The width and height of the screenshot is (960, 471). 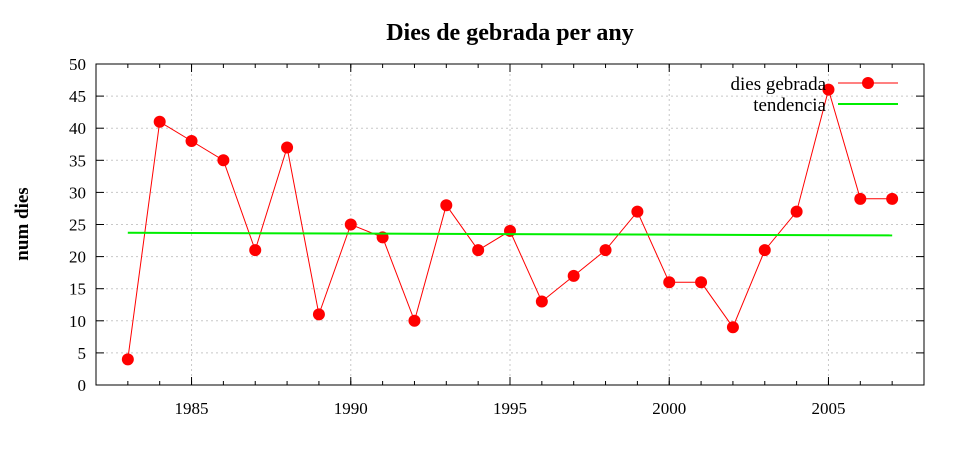 I want to click on x-tick-label: 1995, so click(x=510, y=408).